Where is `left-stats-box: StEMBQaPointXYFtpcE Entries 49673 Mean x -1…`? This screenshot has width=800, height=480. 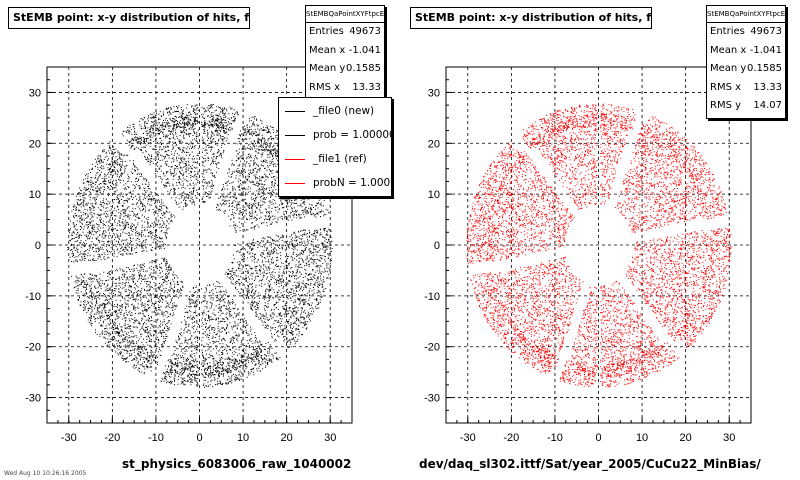
left-stats-box: StEMBQaPointXYFtpcE Entries 49673 Mean x -1… is located at coordinates (345, 53).